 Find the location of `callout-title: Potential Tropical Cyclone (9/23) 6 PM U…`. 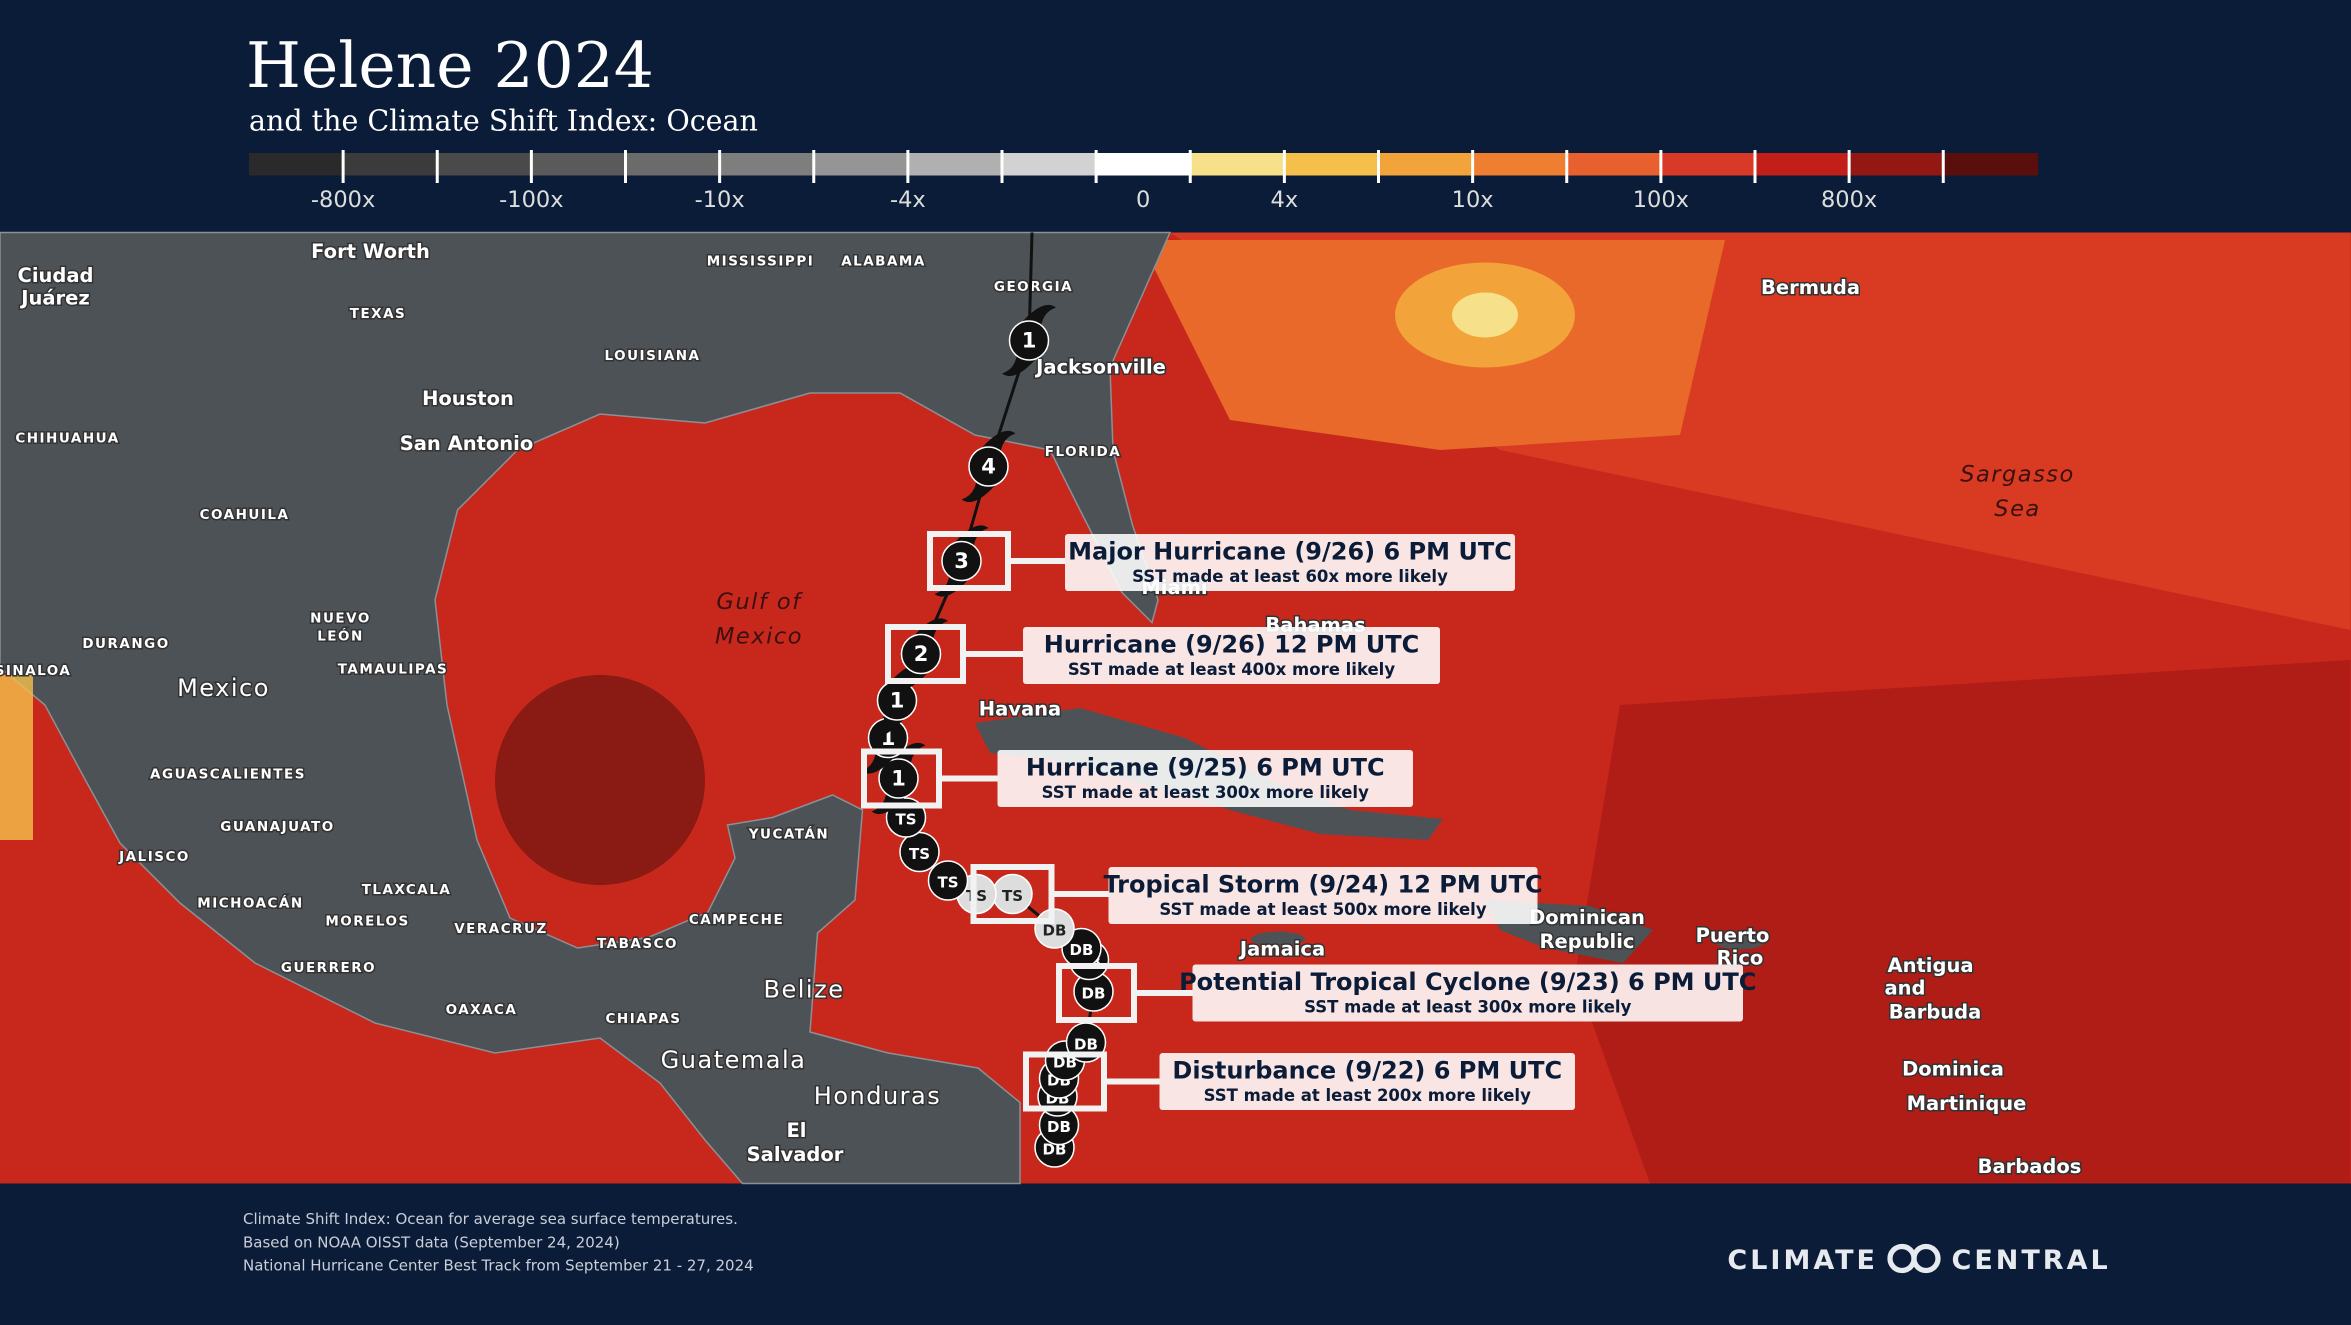

callout-title: Potential Tropical Cyclone (9/23) 6 PM U… is located at coordinates (1467, 982).